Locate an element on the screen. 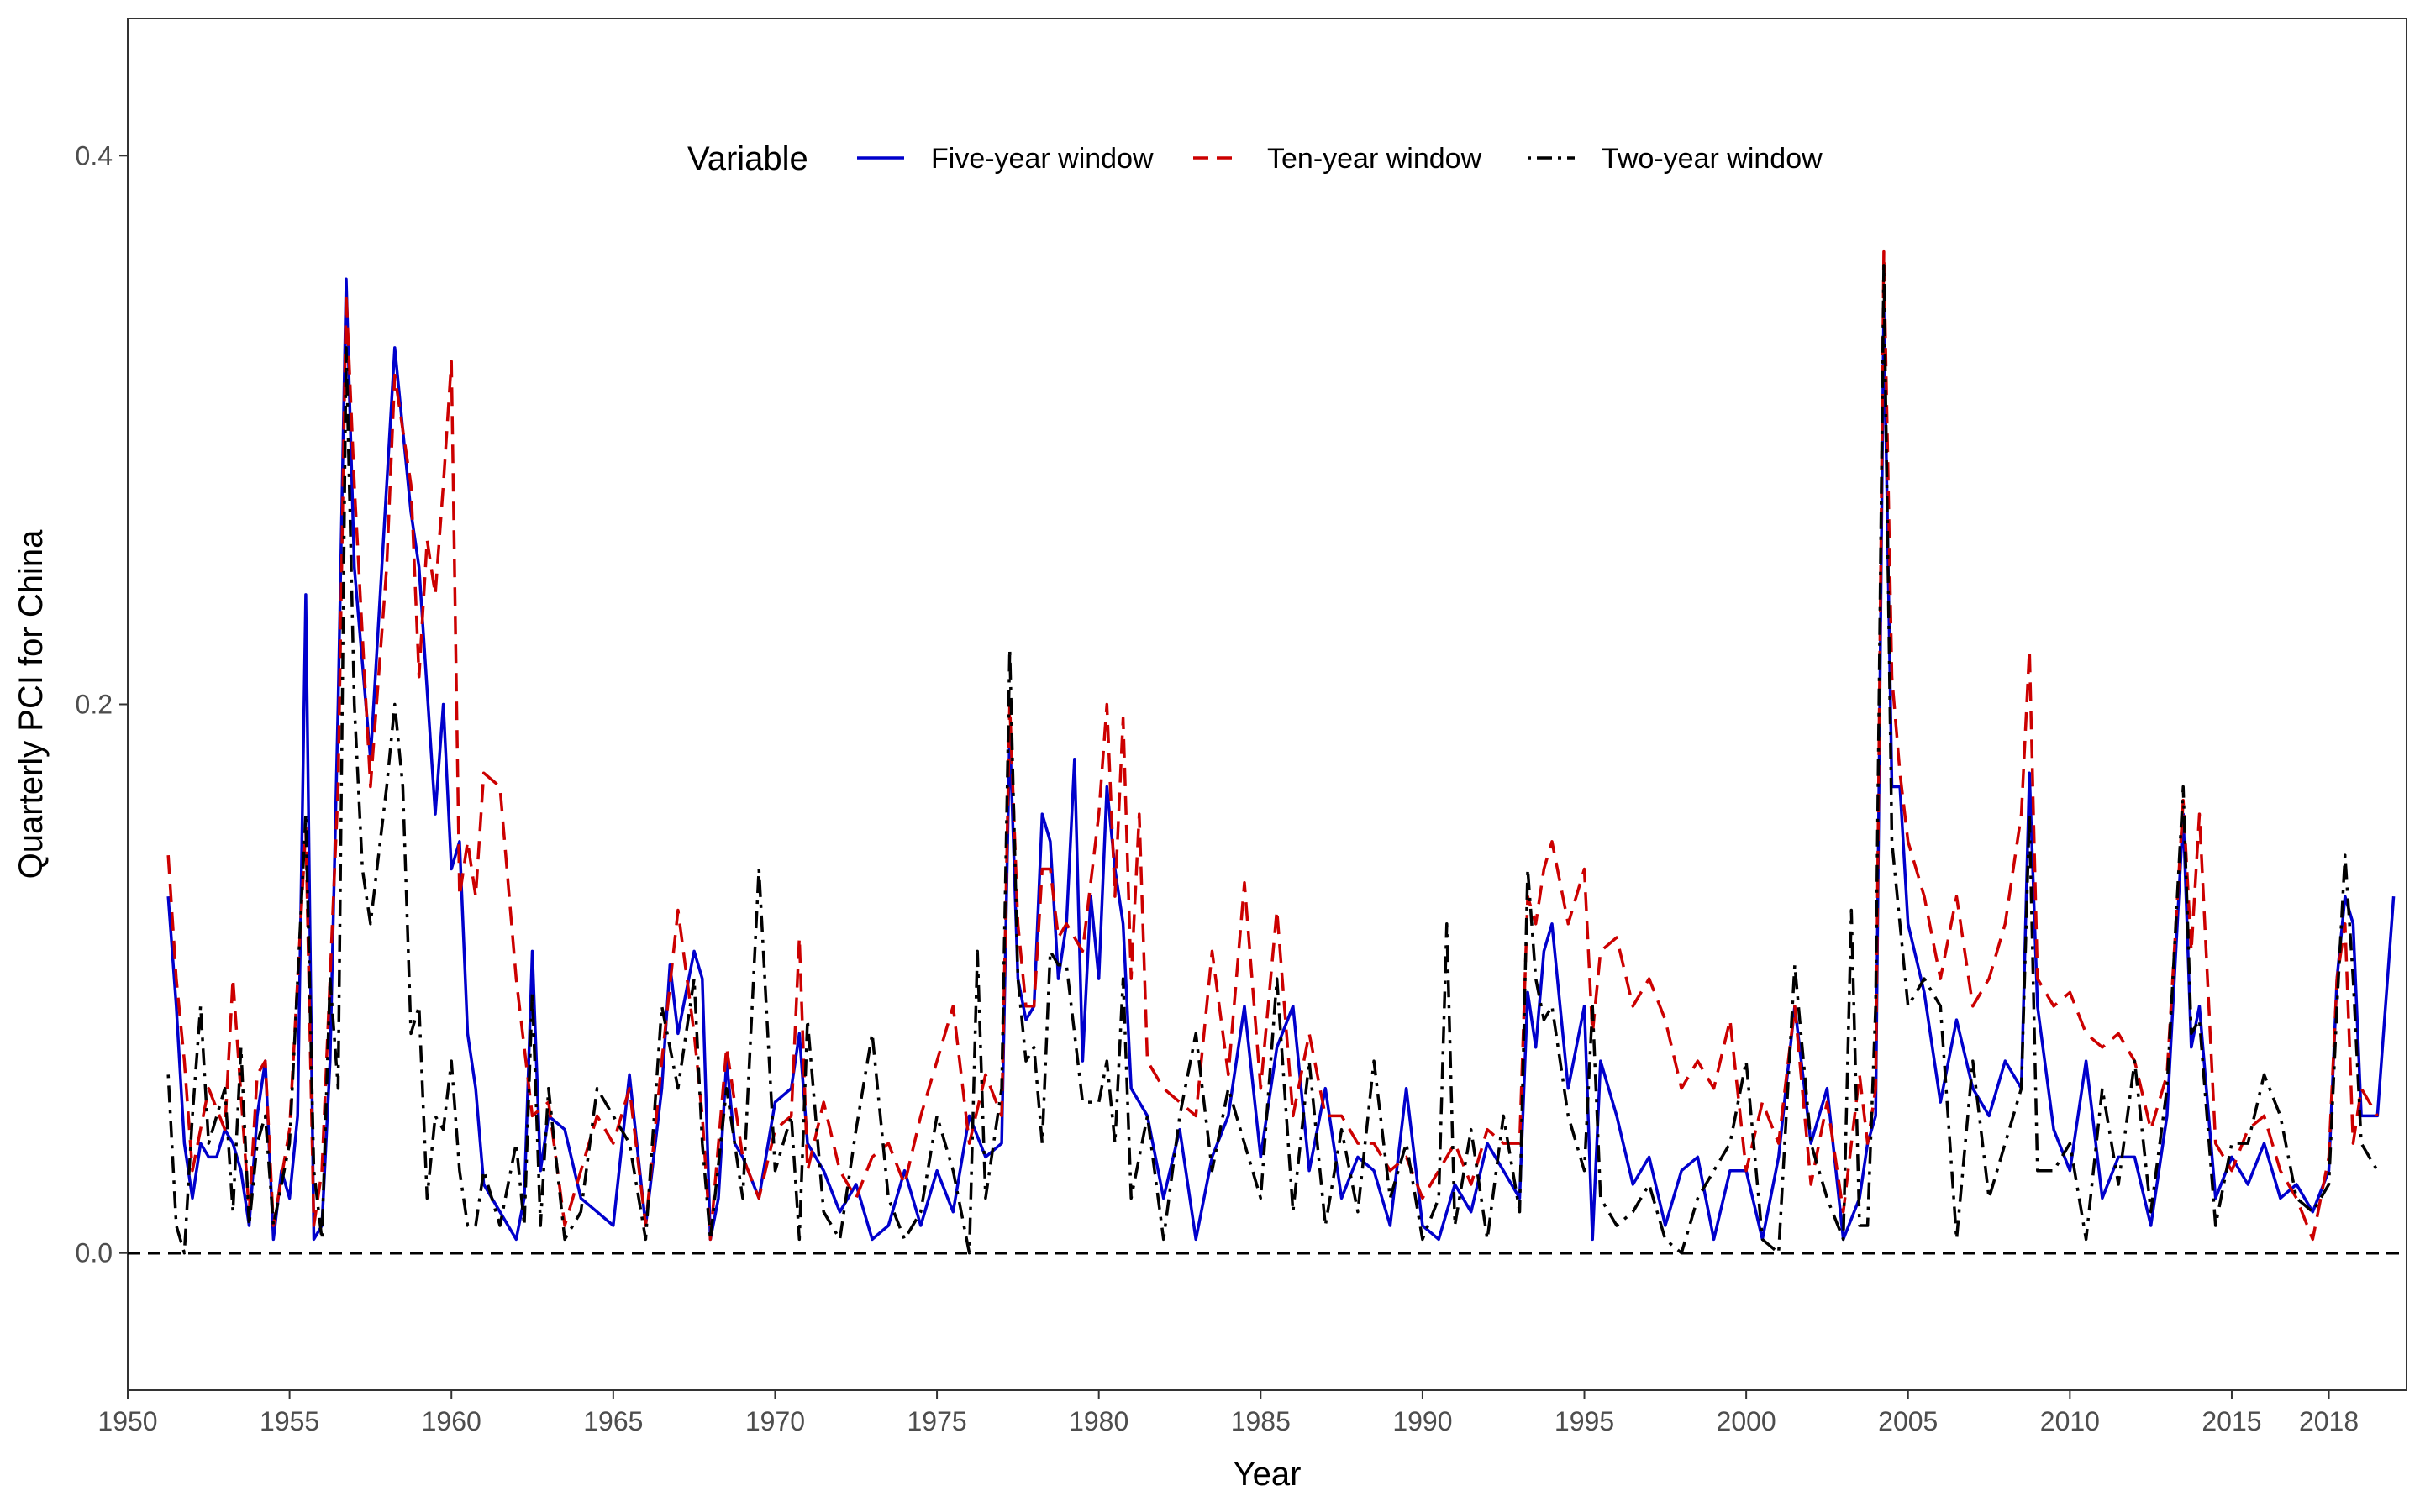  x-tick-label: 1980 is located at coordinates (1098, 1421).